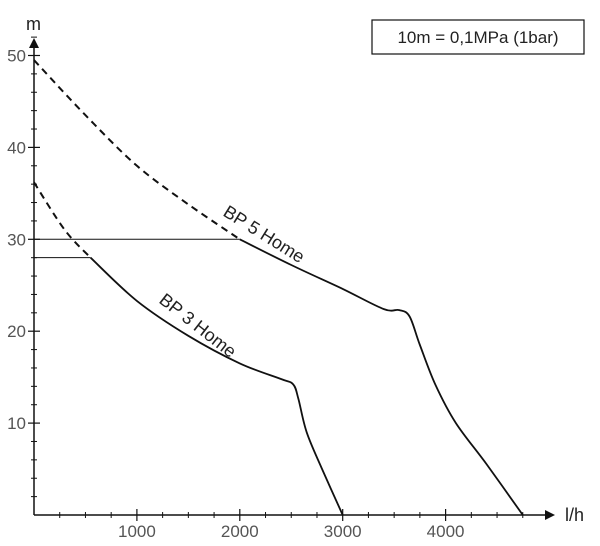 The image size is (600, 546). Describe the element at coordinates (137, 531) in the screenshot. I see `x-tick-label: 1000` at that location.